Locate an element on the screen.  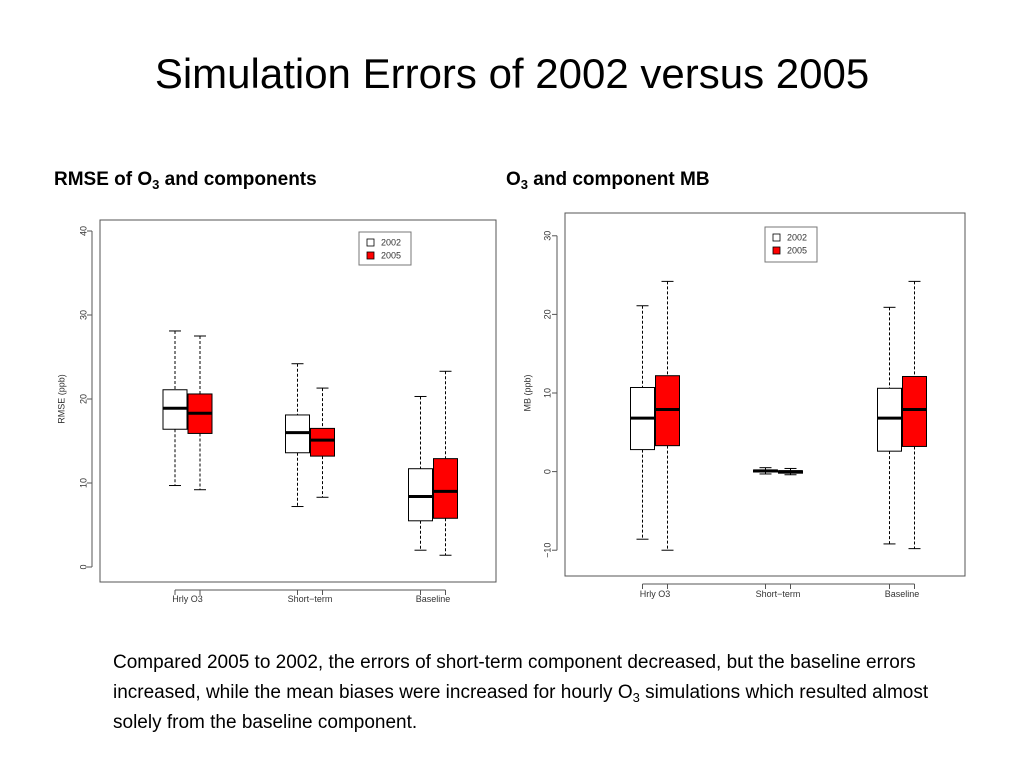
left-panel-label: RMSE of O3 and components is located at coordinates (185, 180).